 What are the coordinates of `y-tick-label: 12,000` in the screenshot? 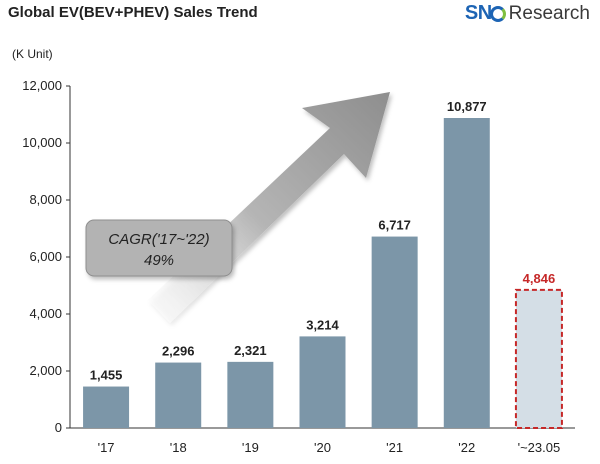 It's located at (42, 85).